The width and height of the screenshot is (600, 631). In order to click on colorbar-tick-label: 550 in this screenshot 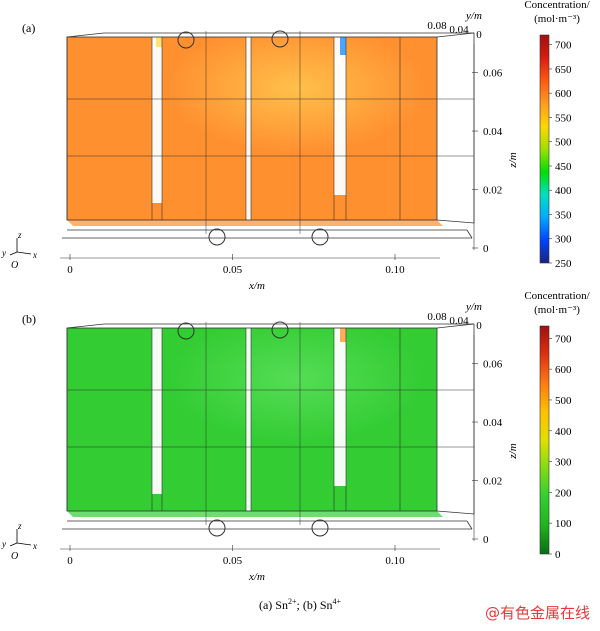, I will do `click(563, 118)`.